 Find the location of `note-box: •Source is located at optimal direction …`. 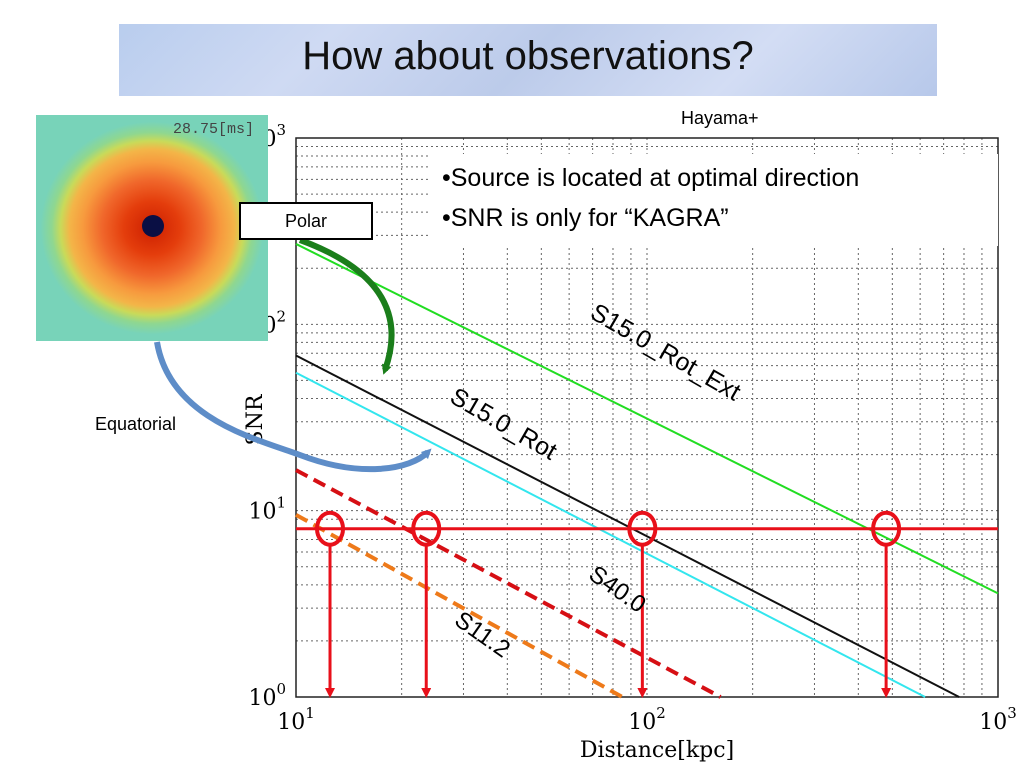

note-box: •Source is located at optimal direction … is located at coordinates (713, 200).